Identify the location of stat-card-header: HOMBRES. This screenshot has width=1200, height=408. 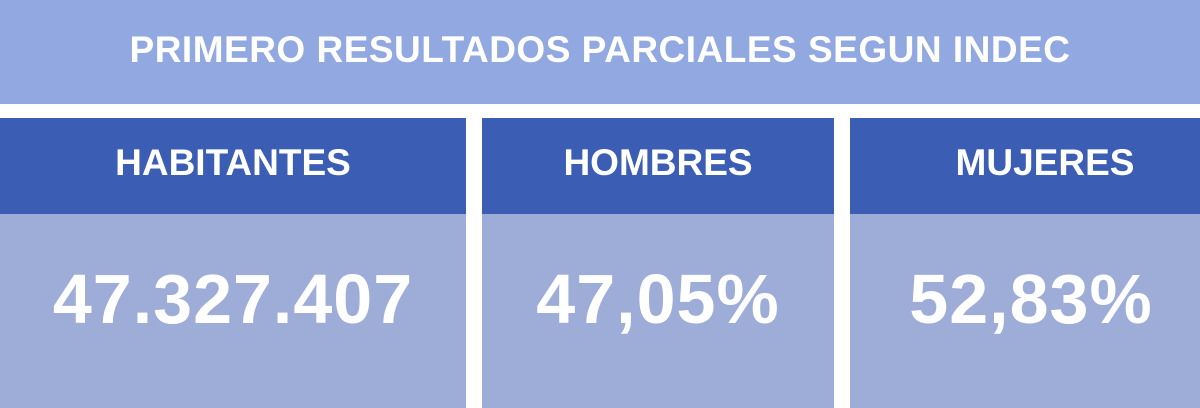
(658, 166).